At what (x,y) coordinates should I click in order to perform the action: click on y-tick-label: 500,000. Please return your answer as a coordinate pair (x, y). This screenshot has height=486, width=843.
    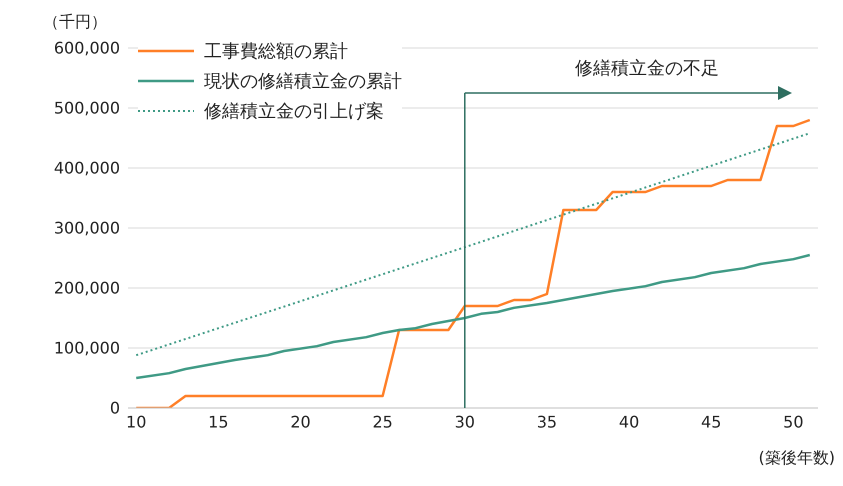
    Looking at the image, I should click on (87, 108).